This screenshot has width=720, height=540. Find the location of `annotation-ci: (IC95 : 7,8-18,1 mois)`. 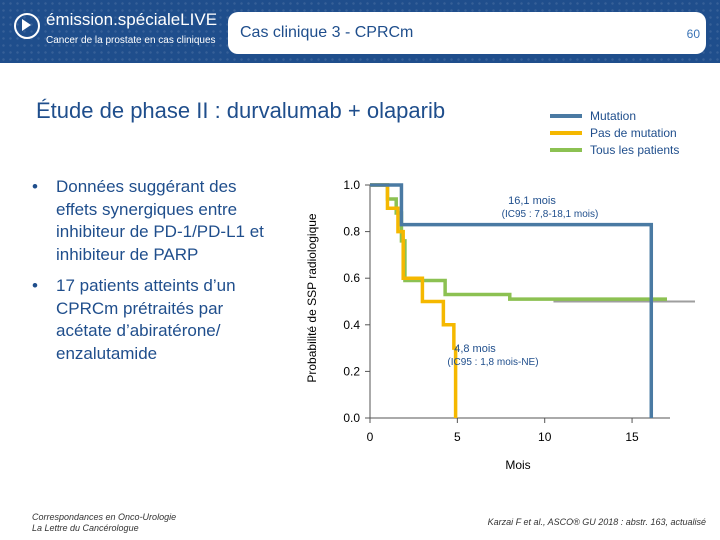

annotation-ci: (IC95 : 7,8-18,1 mois) is located at coordinates (550, 214).